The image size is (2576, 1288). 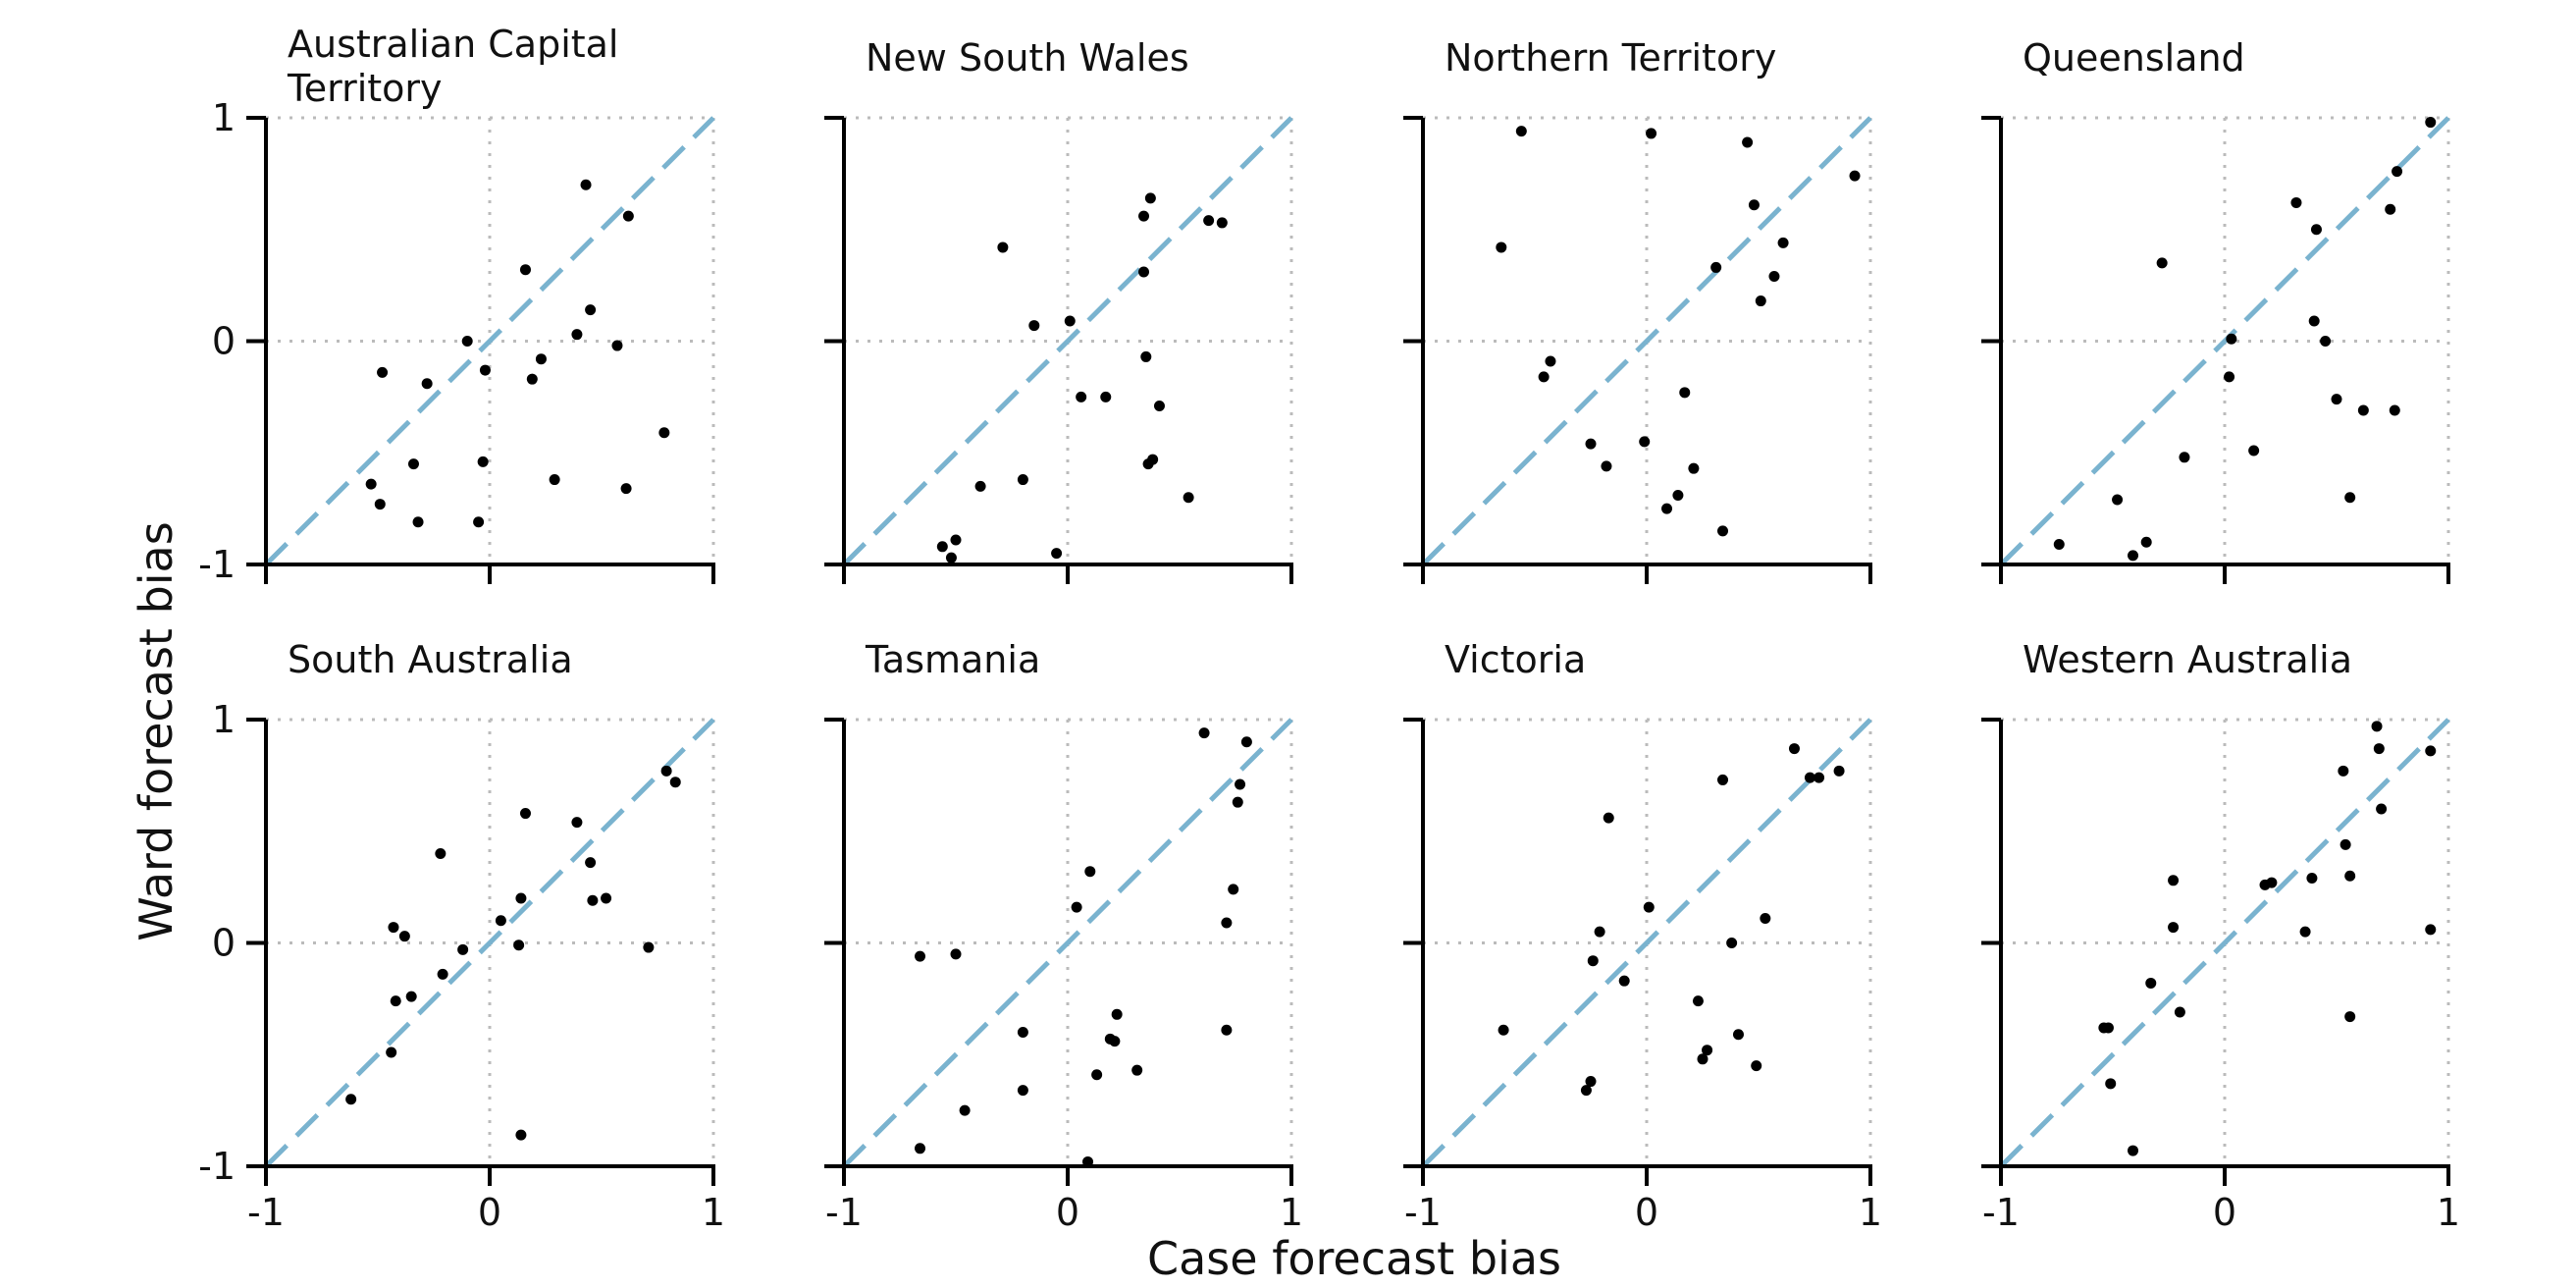 I want to click on panel-title-line: Tasmania, so click(x=952, y=659).